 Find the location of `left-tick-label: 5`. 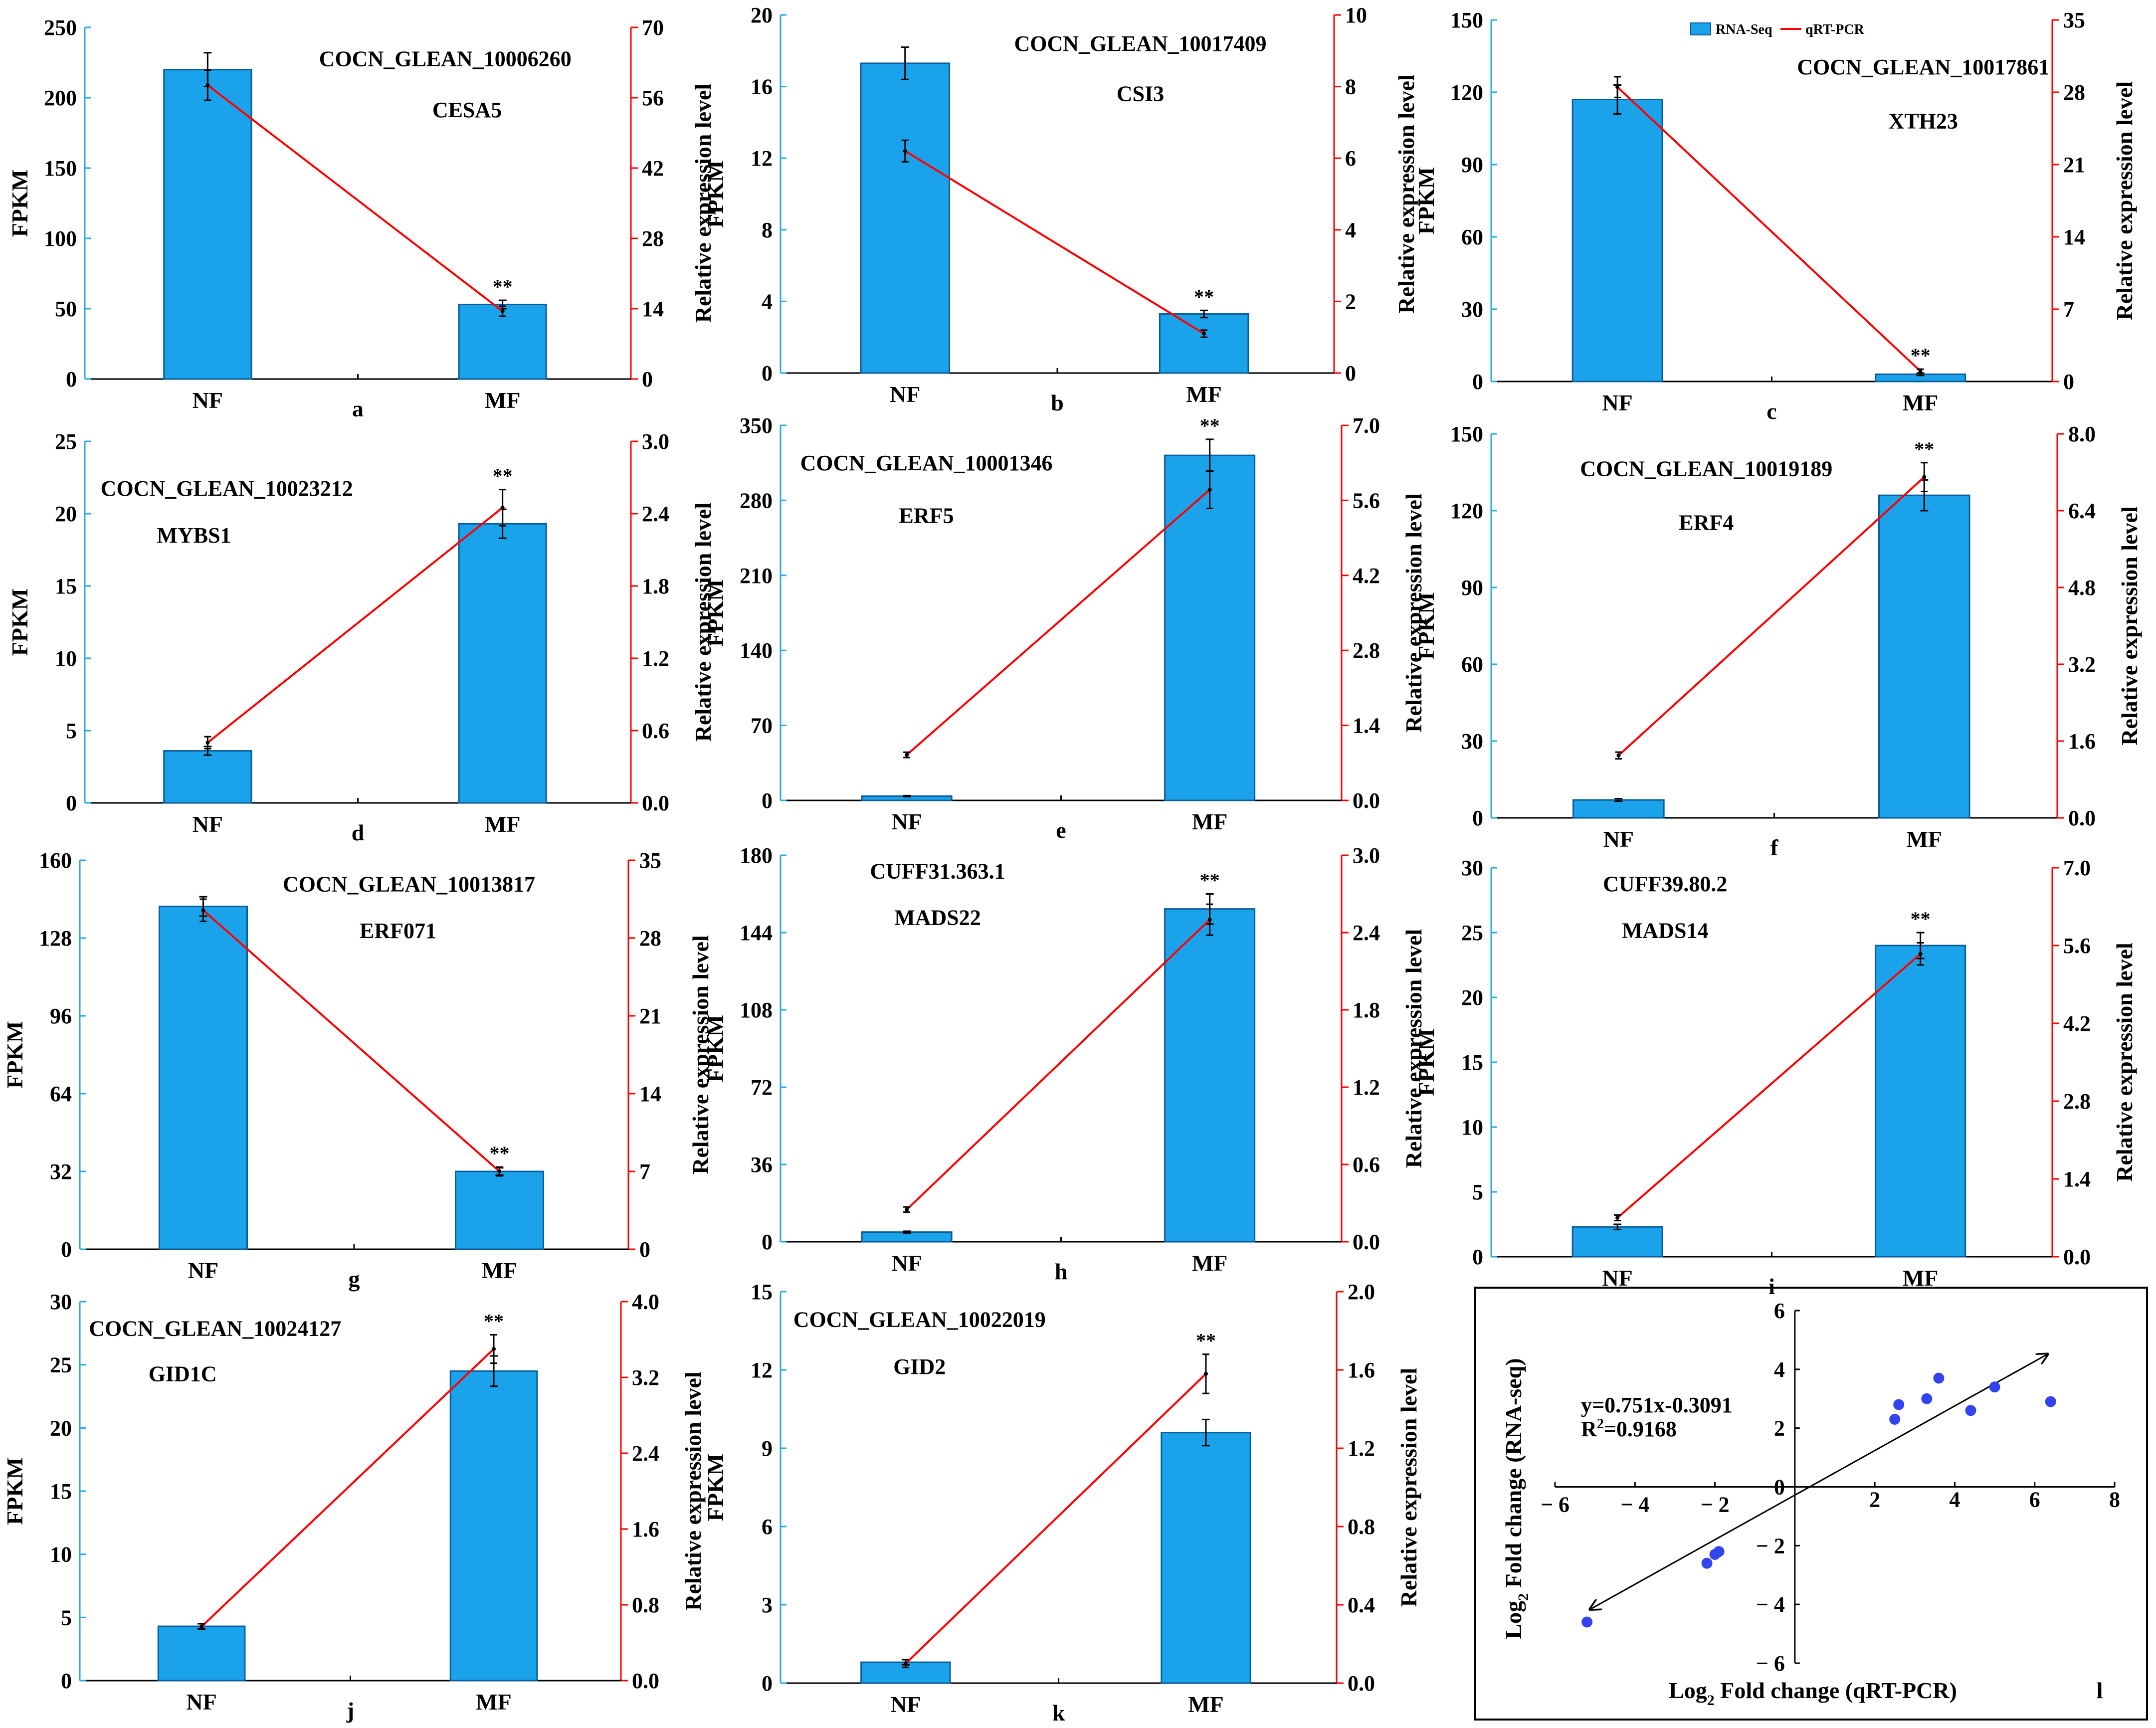

left-tick-label: 5 is located at coordinates (1478, 1192).